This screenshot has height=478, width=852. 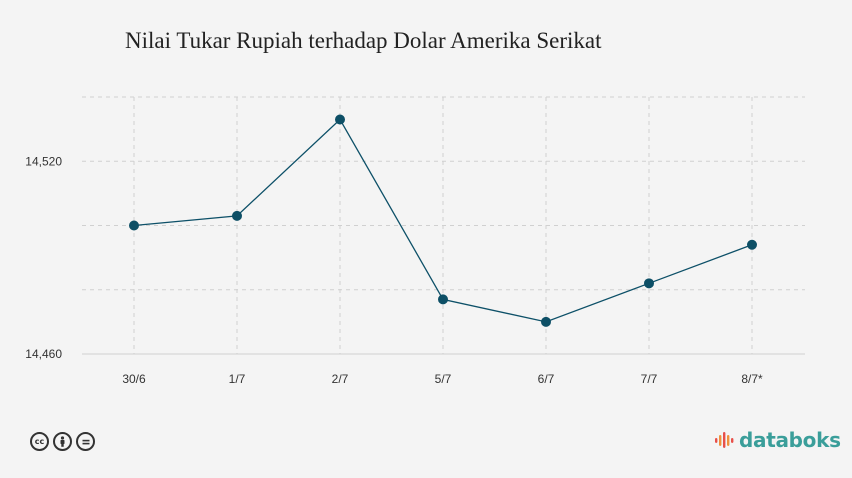 I want to click on x-tick-label: 7/7, so click(x=649, y=379).